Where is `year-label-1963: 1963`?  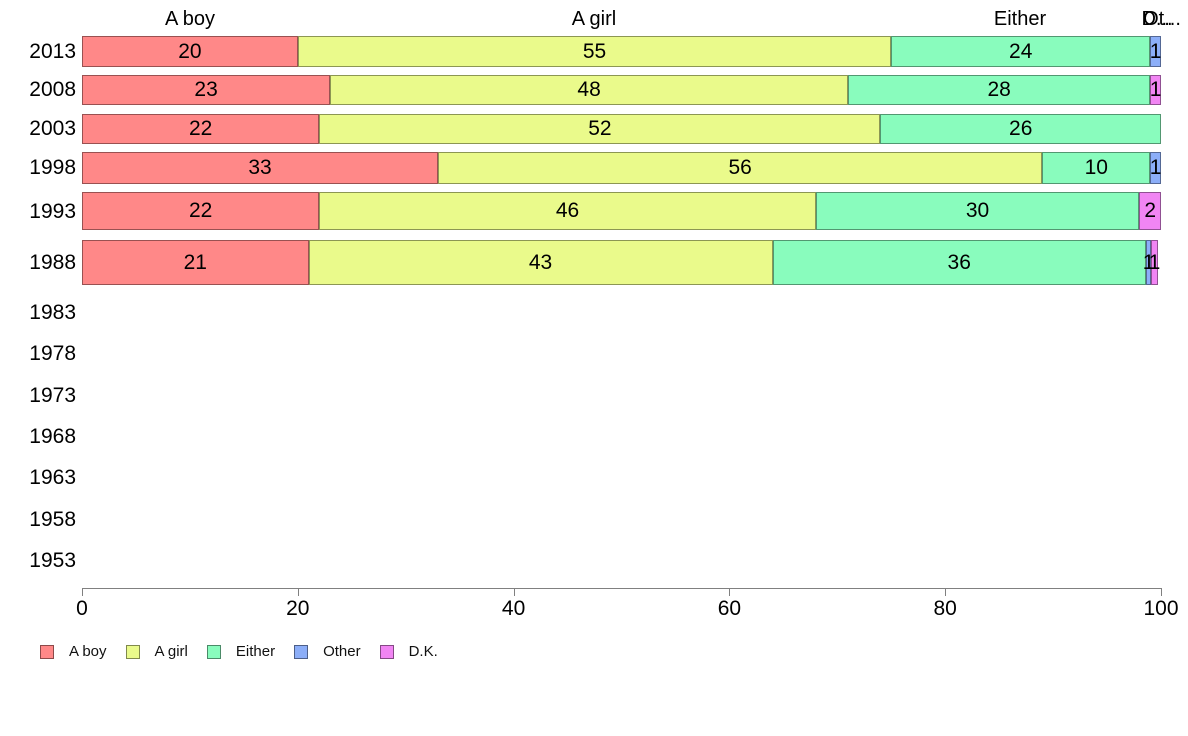 year-label-1963: 1963 is located at coordinates (52, 477).